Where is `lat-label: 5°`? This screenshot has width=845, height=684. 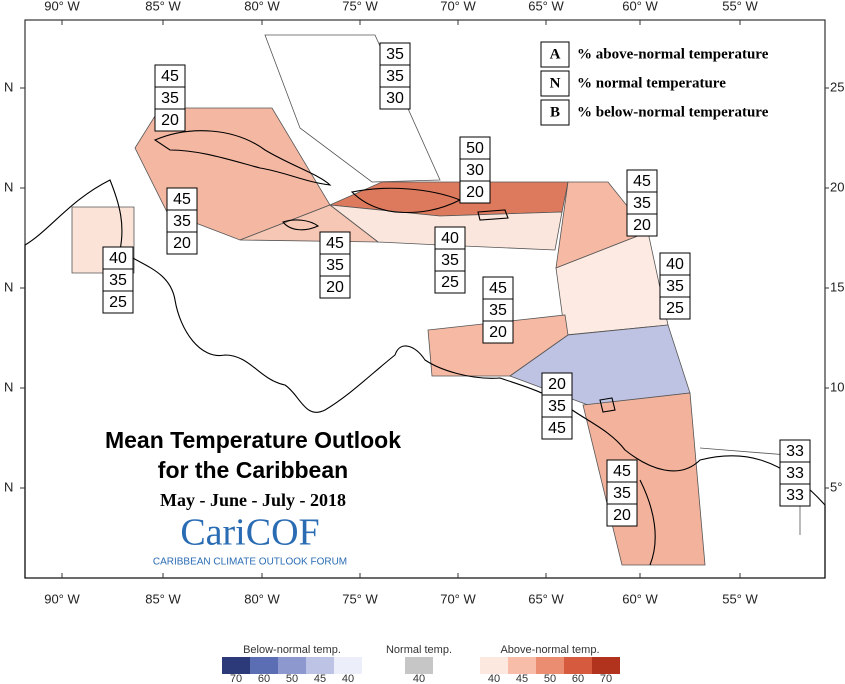 lat-label: 5° is located at coordinates (836, 486).